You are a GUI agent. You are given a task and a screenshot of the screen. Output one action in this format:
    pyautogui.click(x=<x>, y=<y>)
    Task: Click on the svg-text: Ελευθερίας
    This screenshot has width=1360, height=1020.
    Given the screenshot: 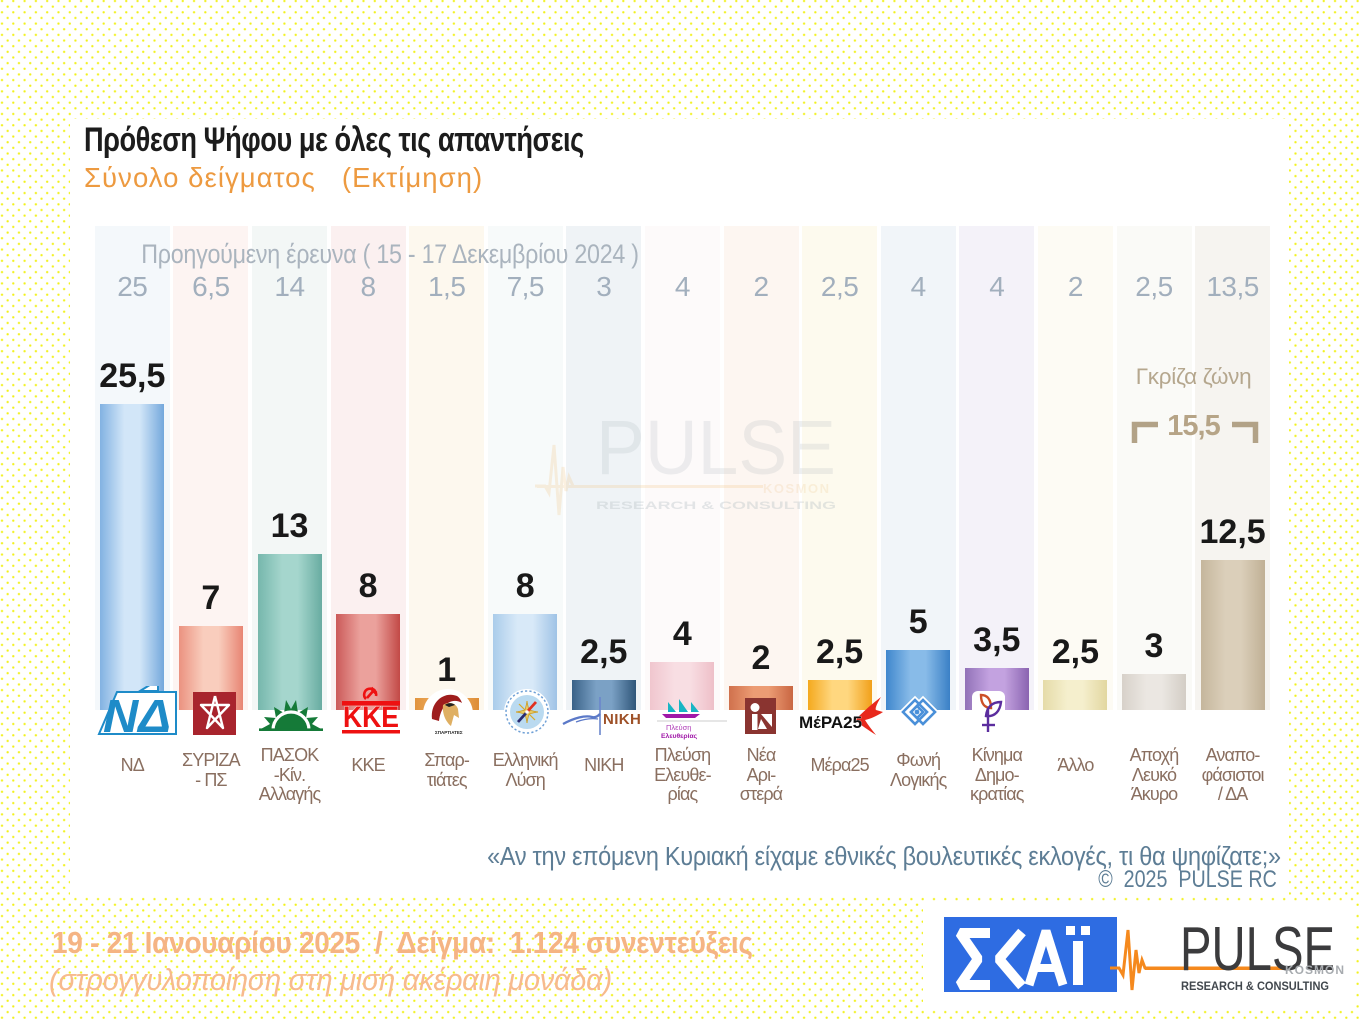 What is the action you would take?
    pyautogui.click(x=679, y=736)
    